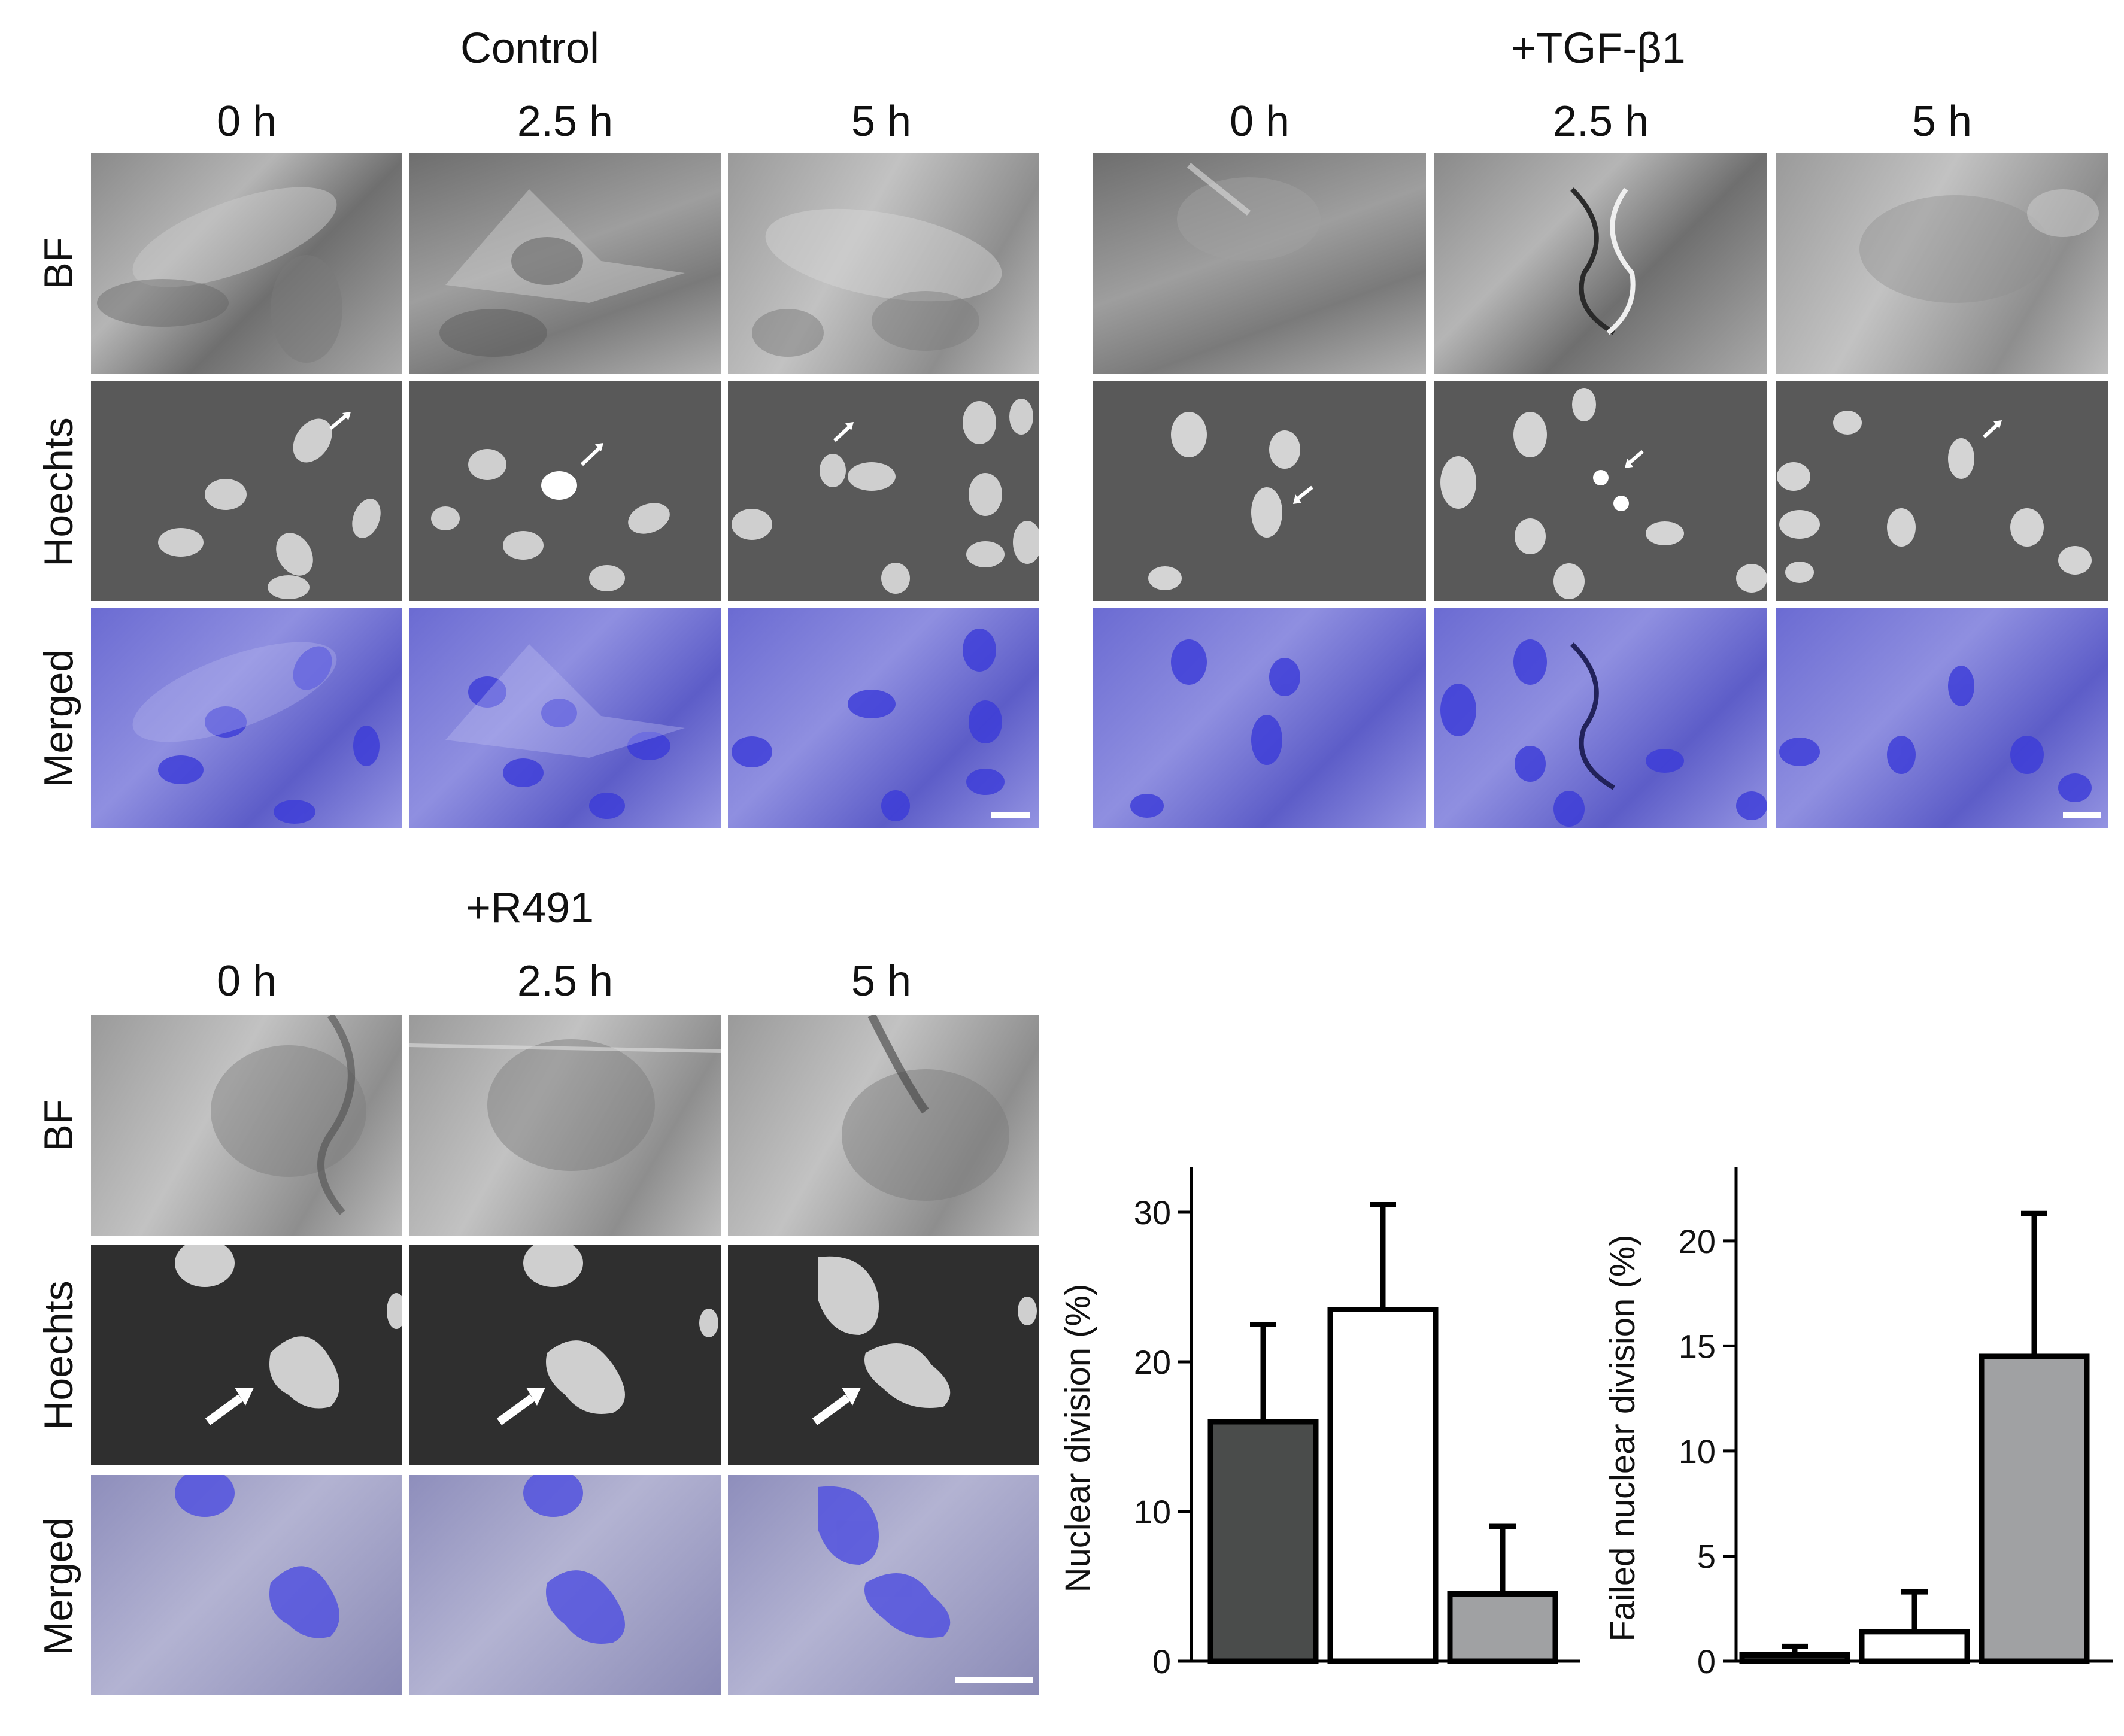 This screenshot has height=1736, width=2124. I want to click on r491-time-0h: 0 h, so click(246, 981).